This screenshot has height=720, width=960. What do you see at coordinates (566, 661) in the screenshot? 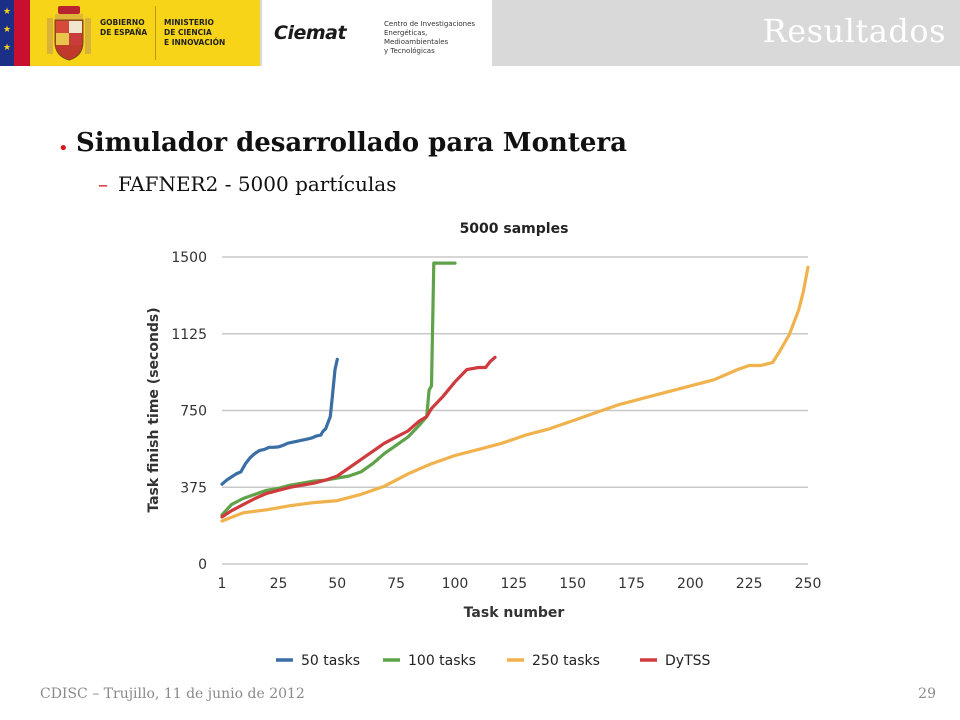
I see `legend-label: 250 tasks` at bounding box center [566, 661].